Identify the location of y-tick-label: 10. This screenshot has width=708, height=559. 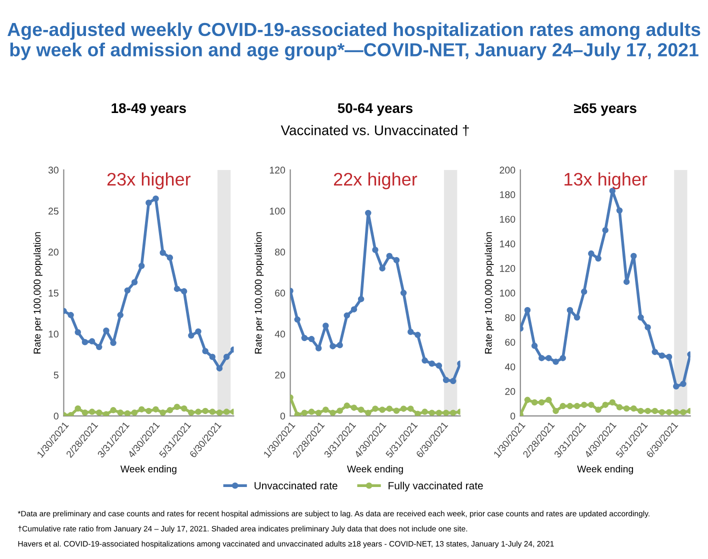
(53, 334).